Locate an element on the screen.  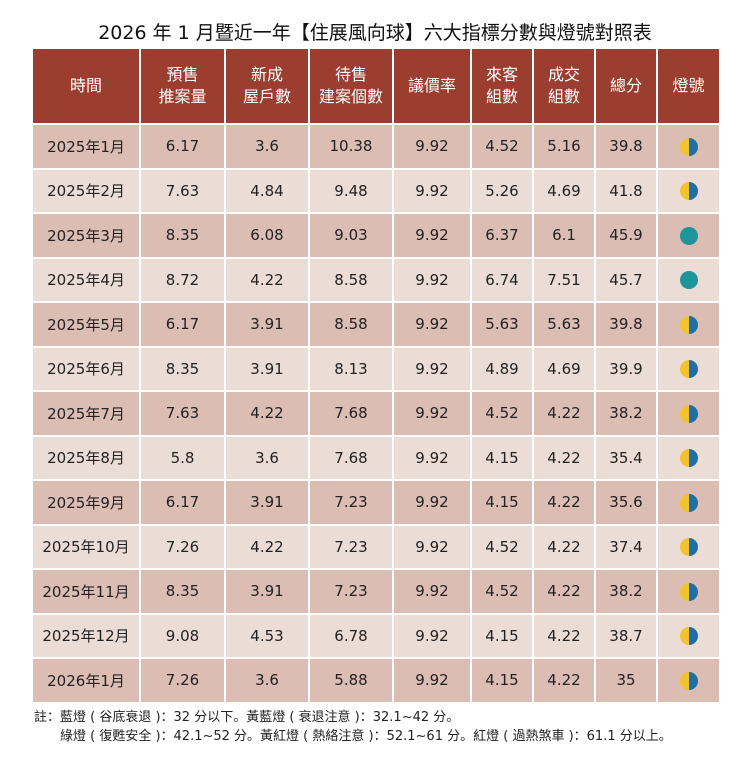
table-row: 2025年10月 7.26 4.22 7.23 9.92 4.52 4.22 37.4 is located at coordinates (376, 546).